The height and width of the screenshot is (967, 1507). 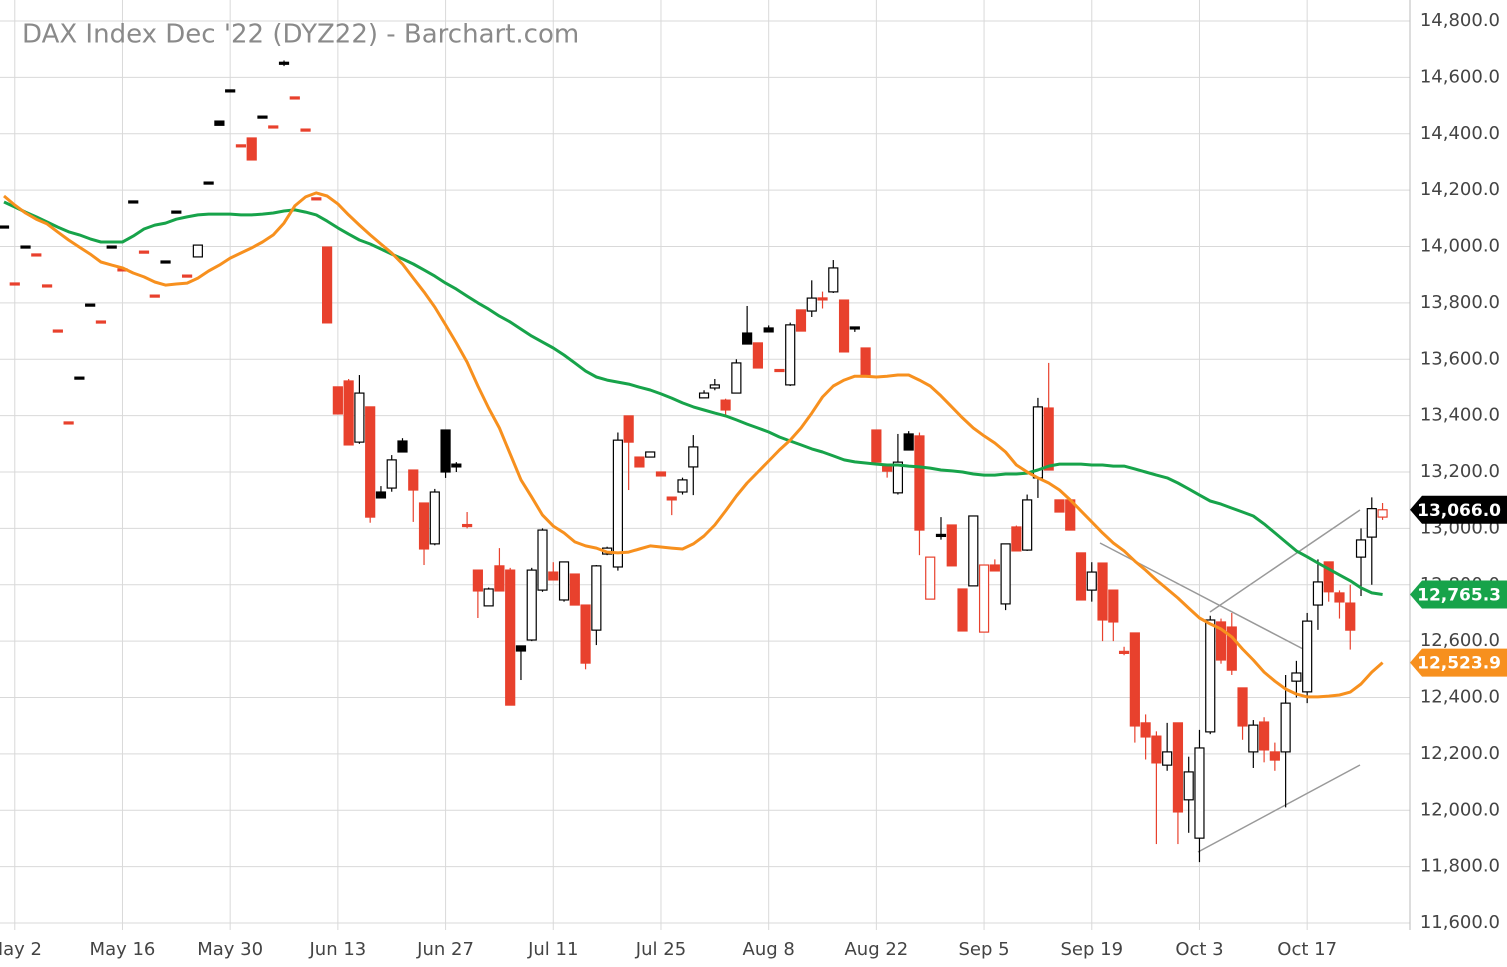 I want to click on y-tick-label: 12,600.0, so click(x=1460, y=640).